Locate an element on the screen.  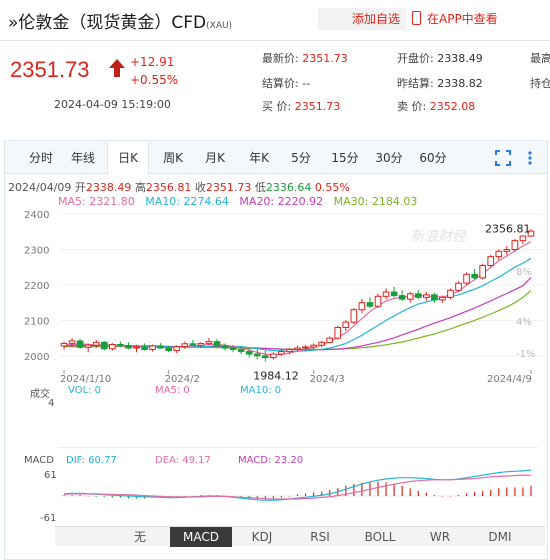
macd_dea-line is located at coordinates (297, 487).